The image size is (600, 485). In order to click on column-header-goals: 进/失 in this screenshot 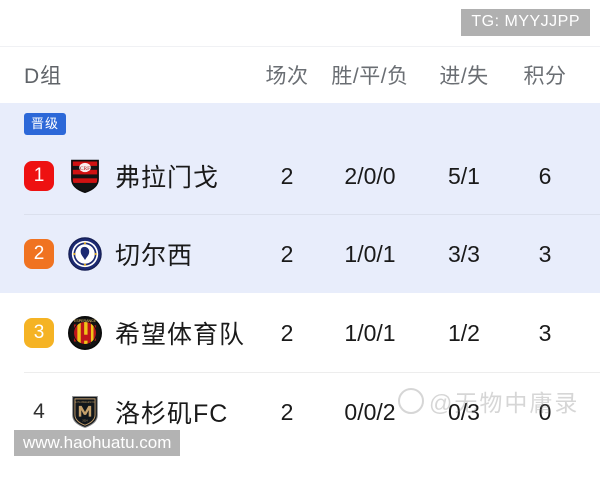, I will do `click(464, 76)`.